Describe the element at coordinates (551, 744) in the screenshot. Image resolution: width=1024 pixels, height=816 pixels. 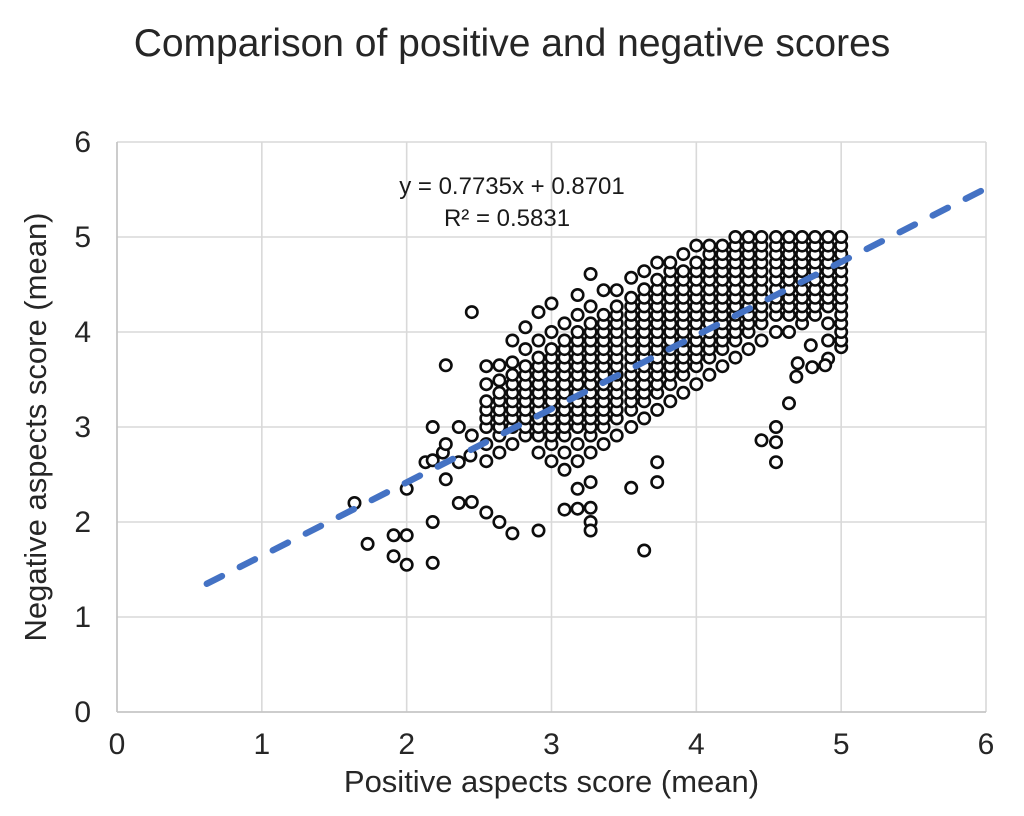
I see `x-tick-label: 3` at that location.